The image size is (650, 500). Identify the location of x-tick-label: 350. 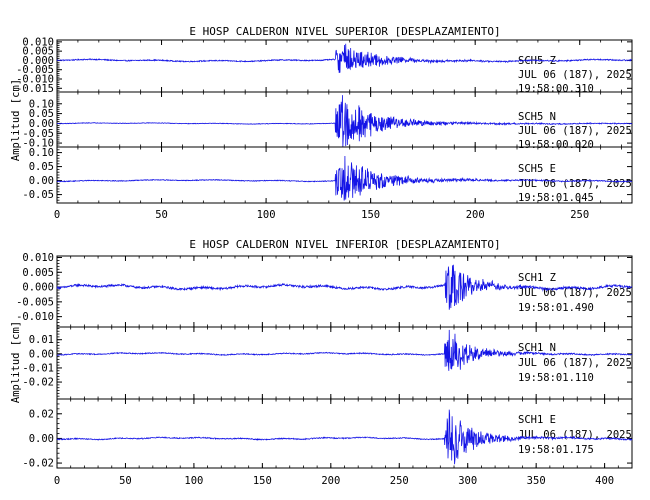
(536, 481).